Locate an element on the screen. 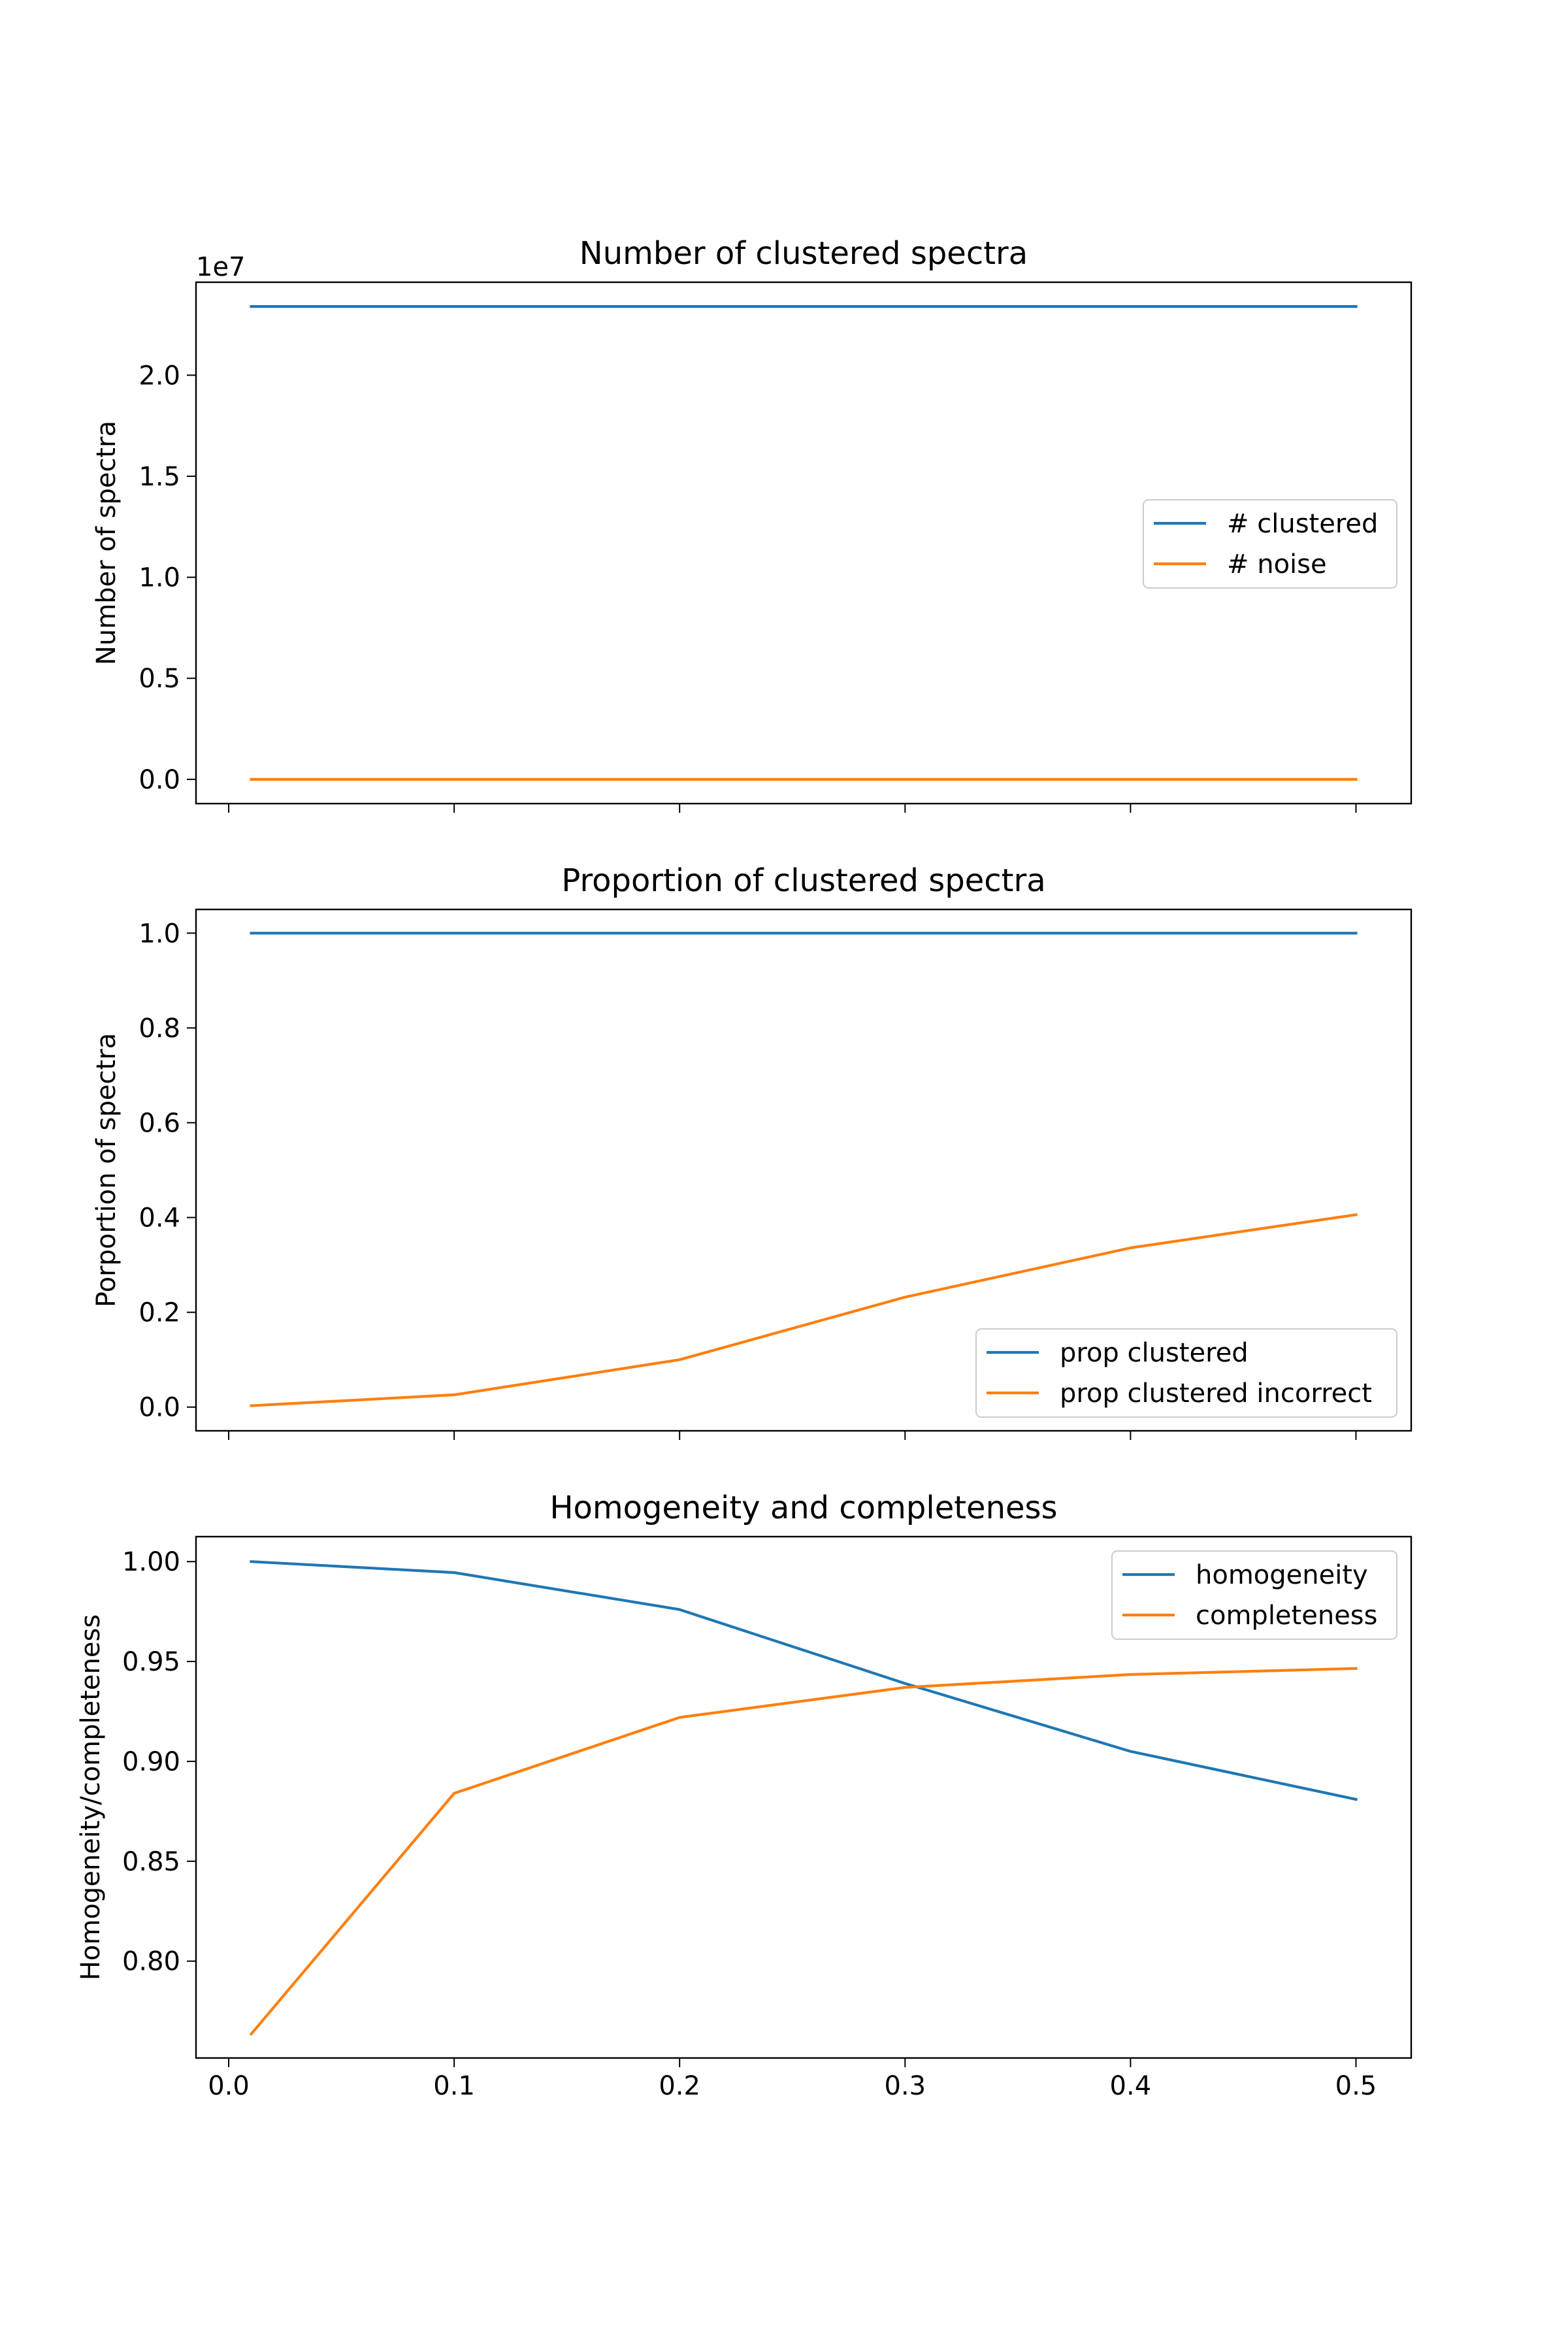 The height and width of the screenshot is (2352, 1568). legend: # clustered # noise is located at coordinates (1270, 544).